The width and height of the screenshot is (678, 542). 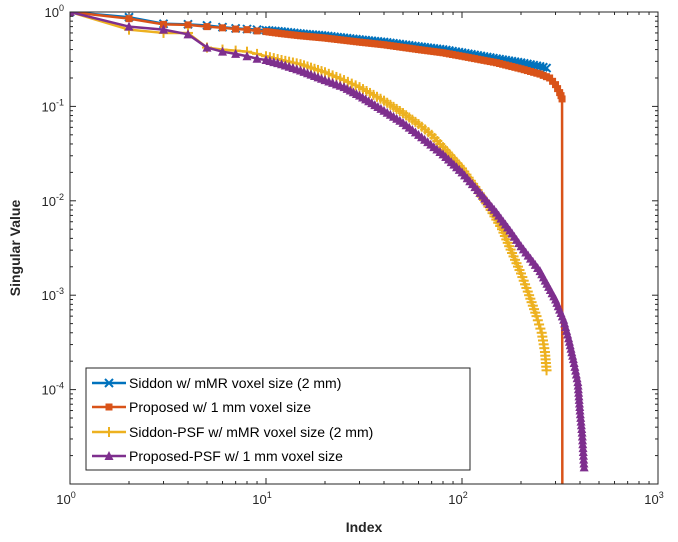 I want to click on legend-label: Proposed-PSF w/ 1 mm voxel size, so click(x=236, y=456).